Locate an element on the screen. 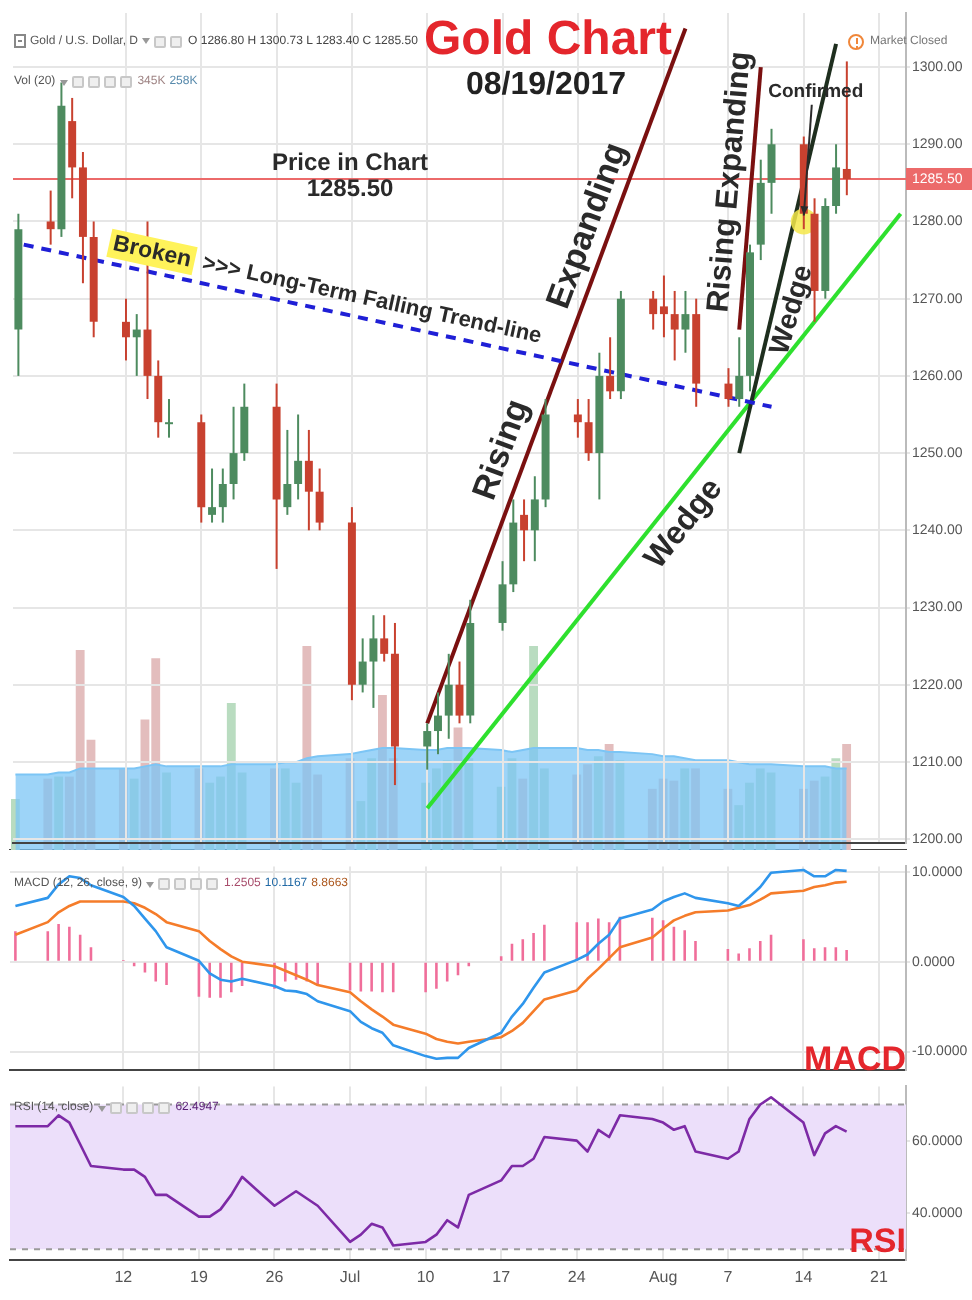 The image size is (972, 1300). annotation: Broken is located at coordinates (152, 252).